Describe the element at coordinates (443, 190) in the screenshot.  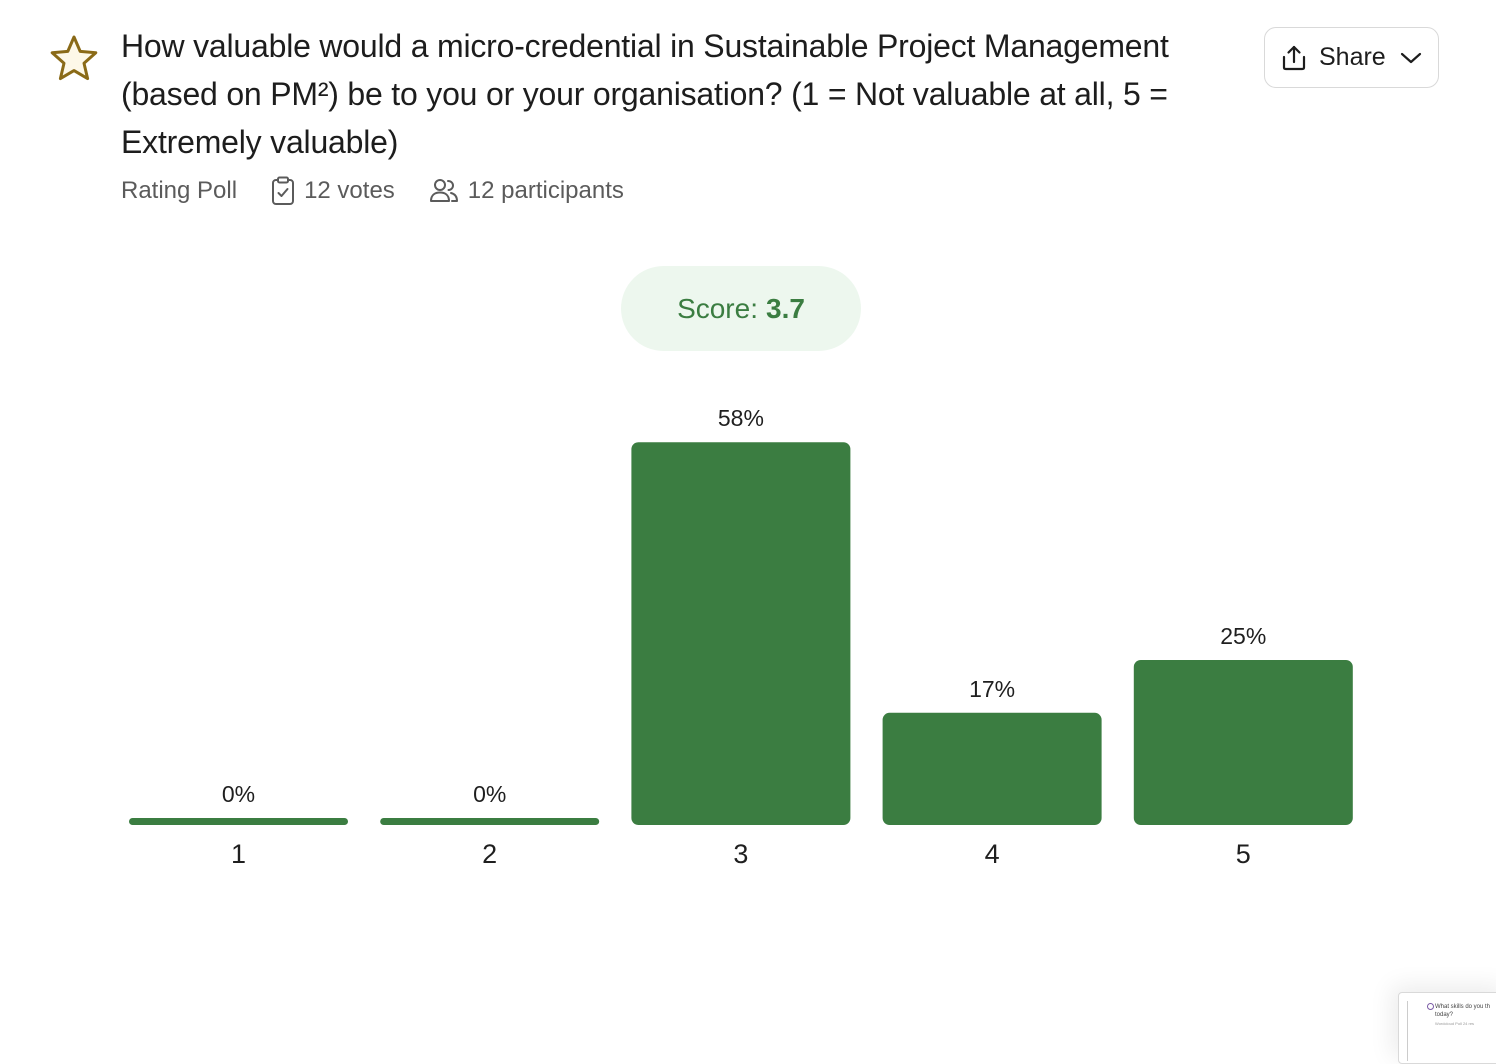
I see `users-icon` at that location.